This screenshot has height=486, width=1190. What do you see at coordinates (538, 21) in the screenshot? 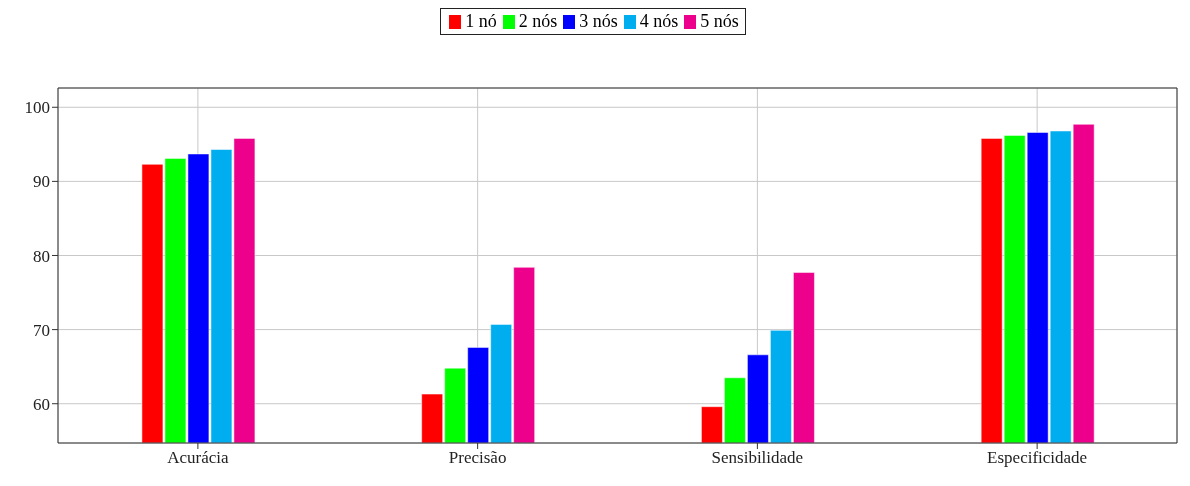
I see `legend-label: 2 nós` at bounding box center [538, 21].